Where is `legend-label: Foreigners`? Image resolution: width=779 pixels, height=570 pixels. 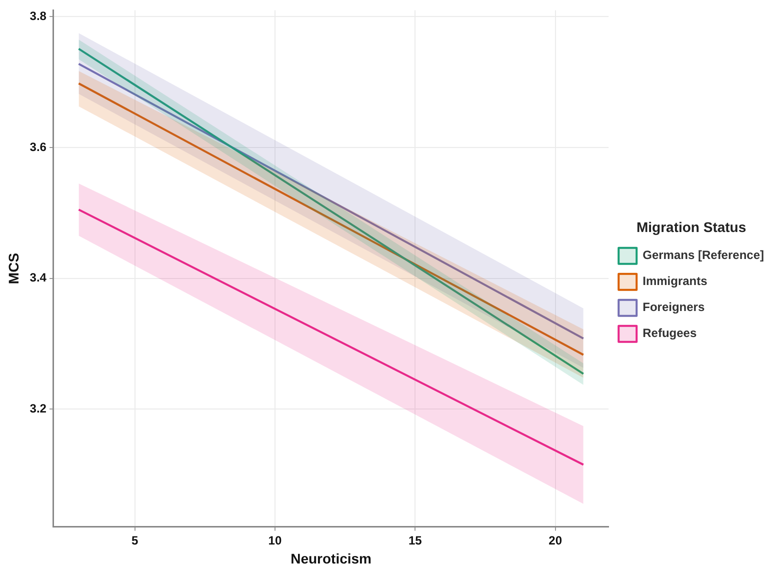
legend-label: Foreigners is located at coordinates (673, 307).